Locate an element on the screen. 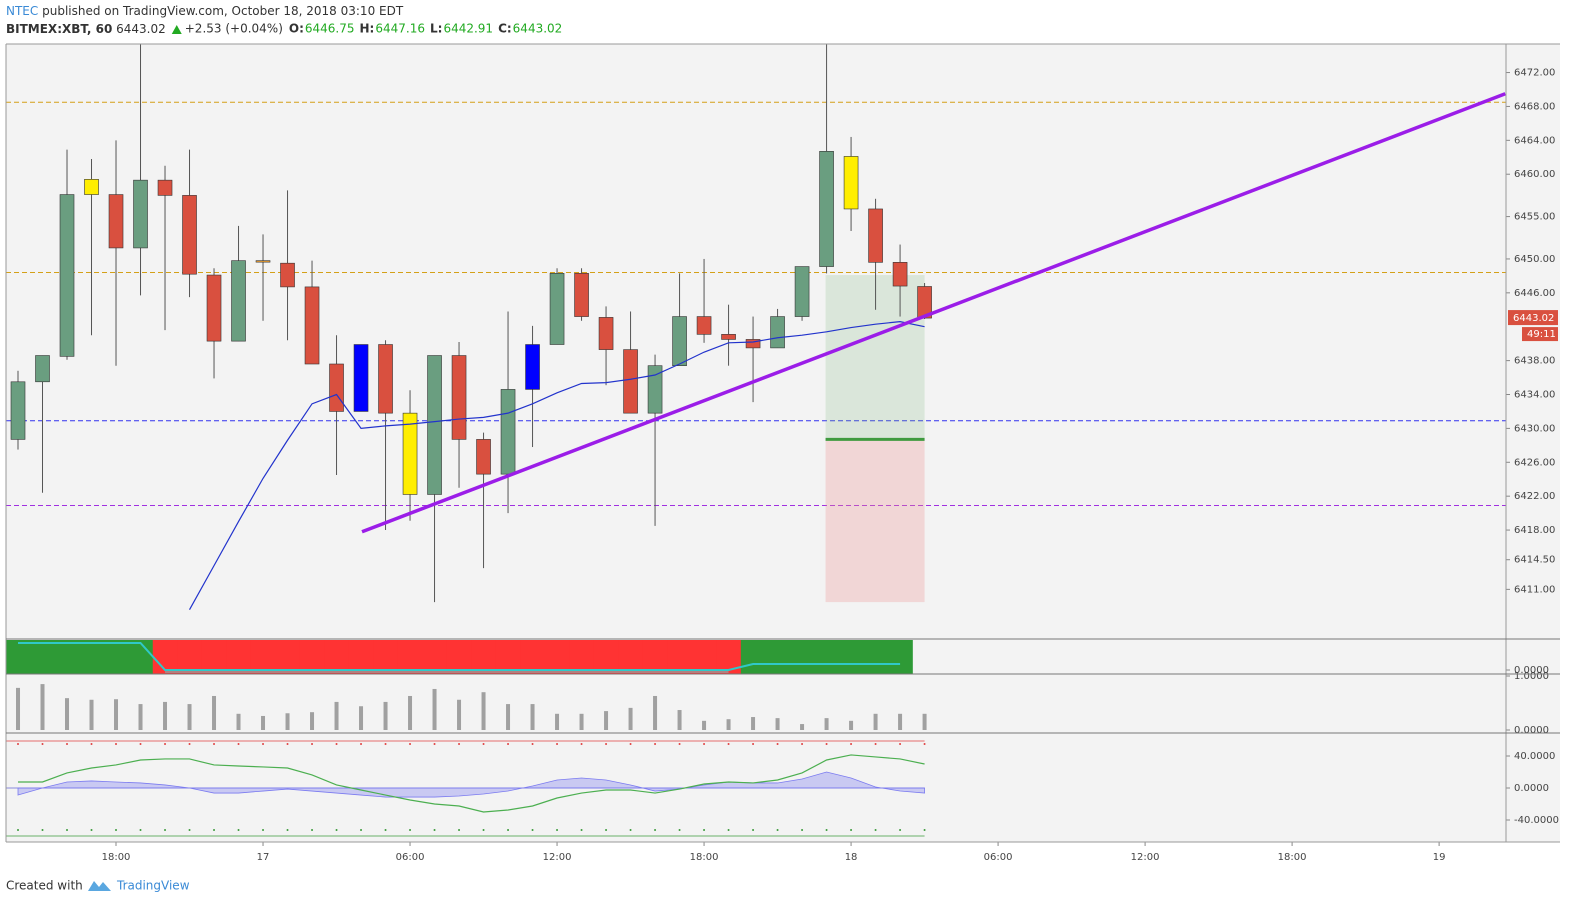  y-tick-label: 6426.00 is located at coordinates (1534, 462).